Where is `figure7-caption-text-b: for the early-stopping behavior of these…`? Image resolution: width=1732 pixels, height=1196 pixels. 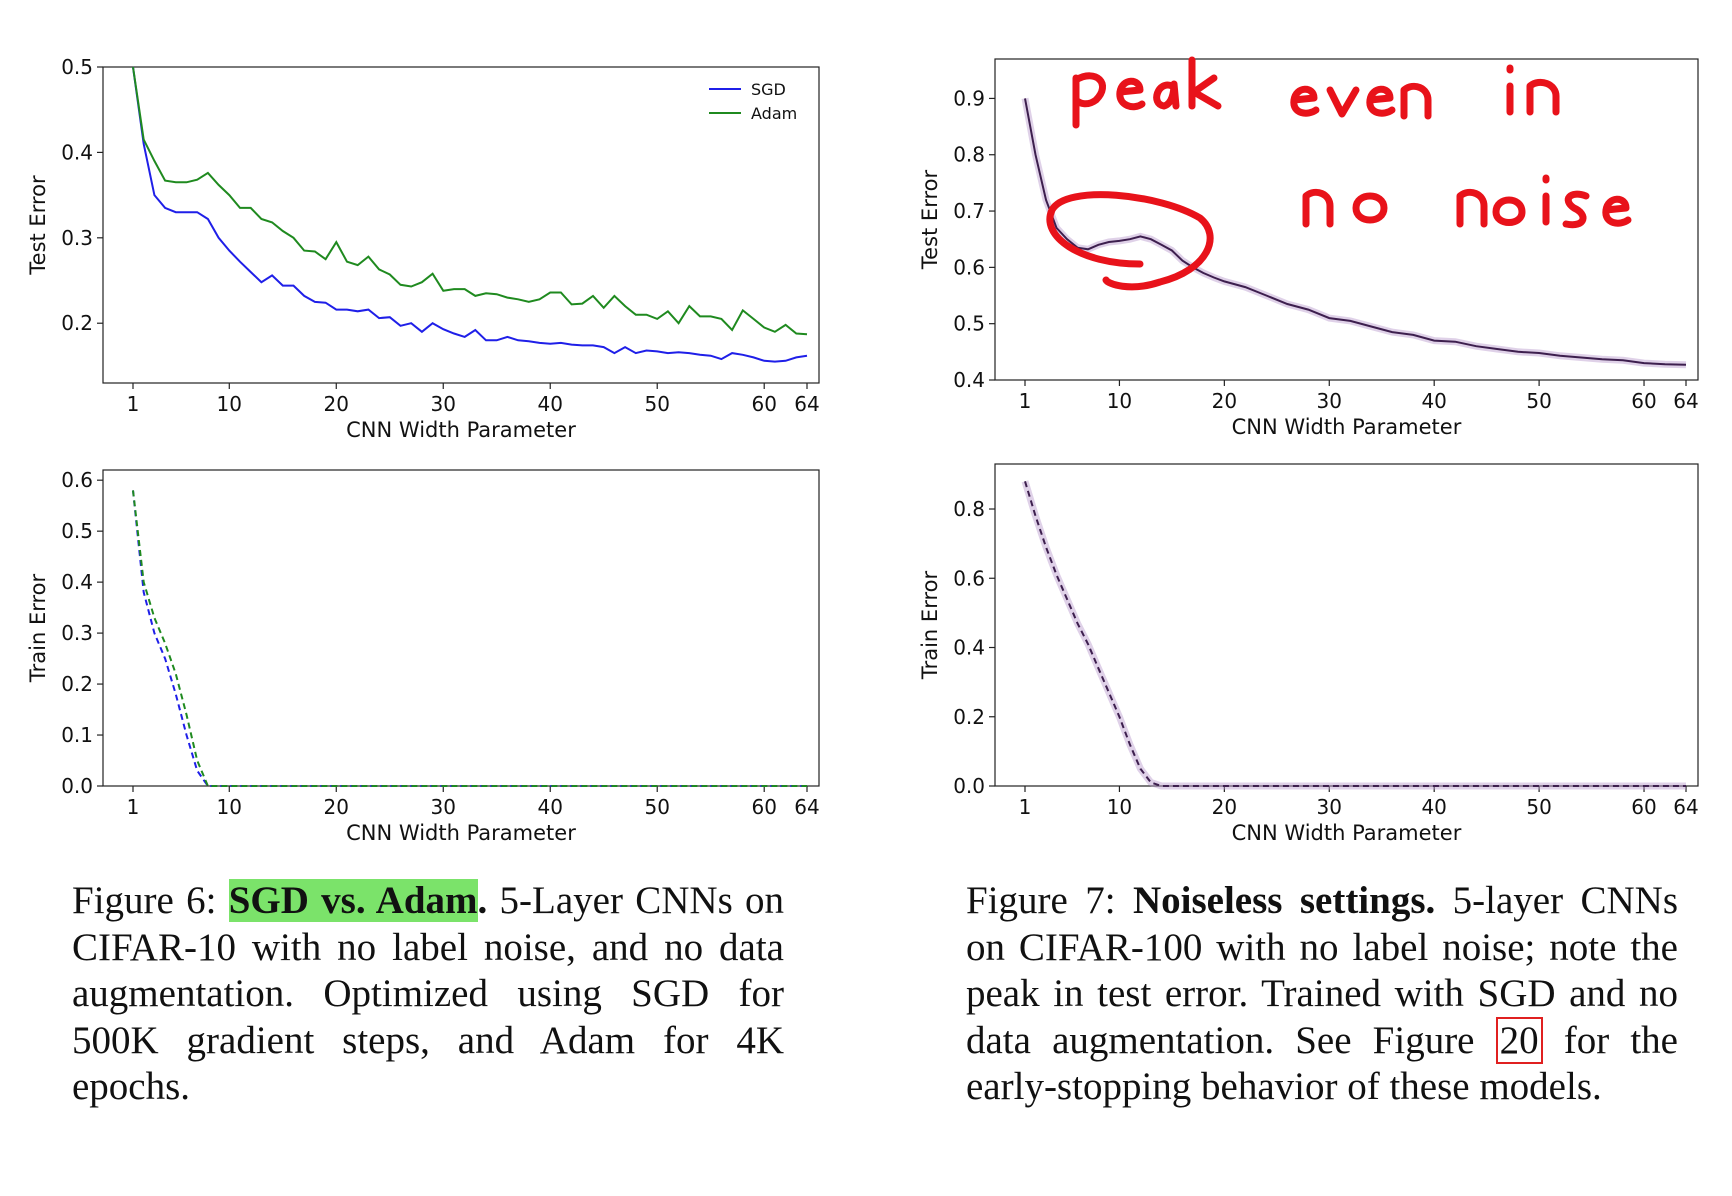
figure7-caption-text-b: for the early-stopping behavior of these… is located at coordinates (1322, 1063).